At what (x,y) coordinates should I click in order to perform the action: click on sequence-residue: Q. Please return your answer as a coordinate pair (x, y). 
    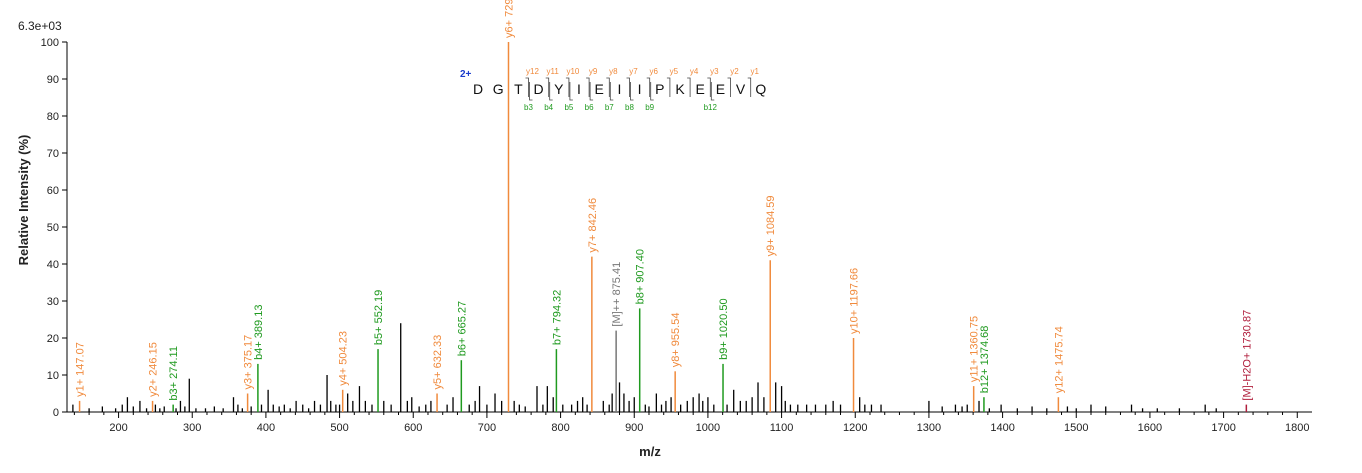
    Looking at the image, I should click on (760, 89).